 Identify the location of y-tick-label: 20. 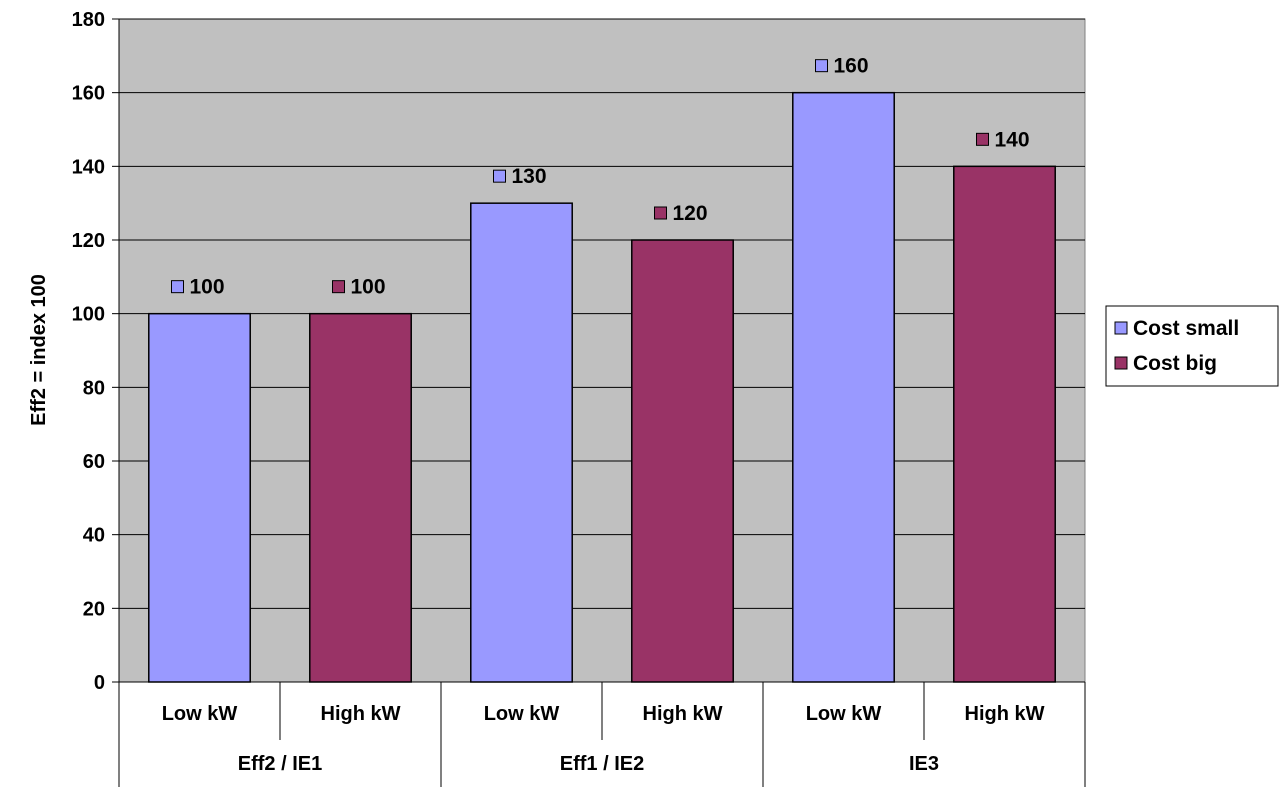
(94, 609).